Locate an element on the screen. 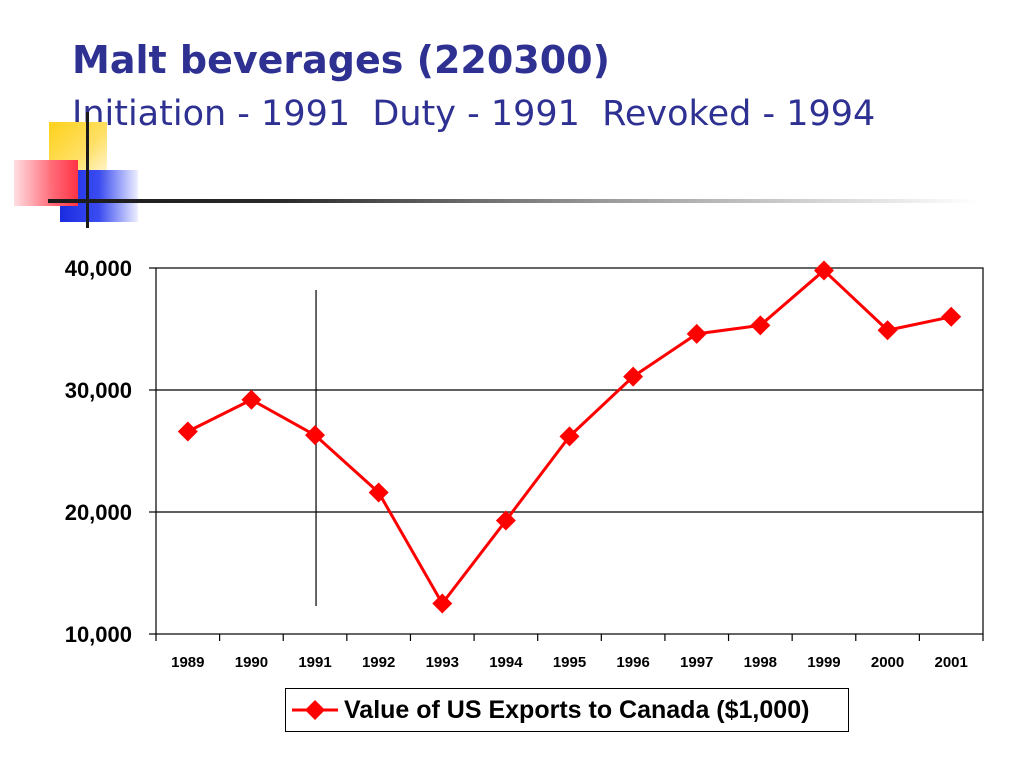 Image resolution: width=1024 pixels, height=768 pixels. y-tick-label: 30,000 is located at coordinates (98, 390).